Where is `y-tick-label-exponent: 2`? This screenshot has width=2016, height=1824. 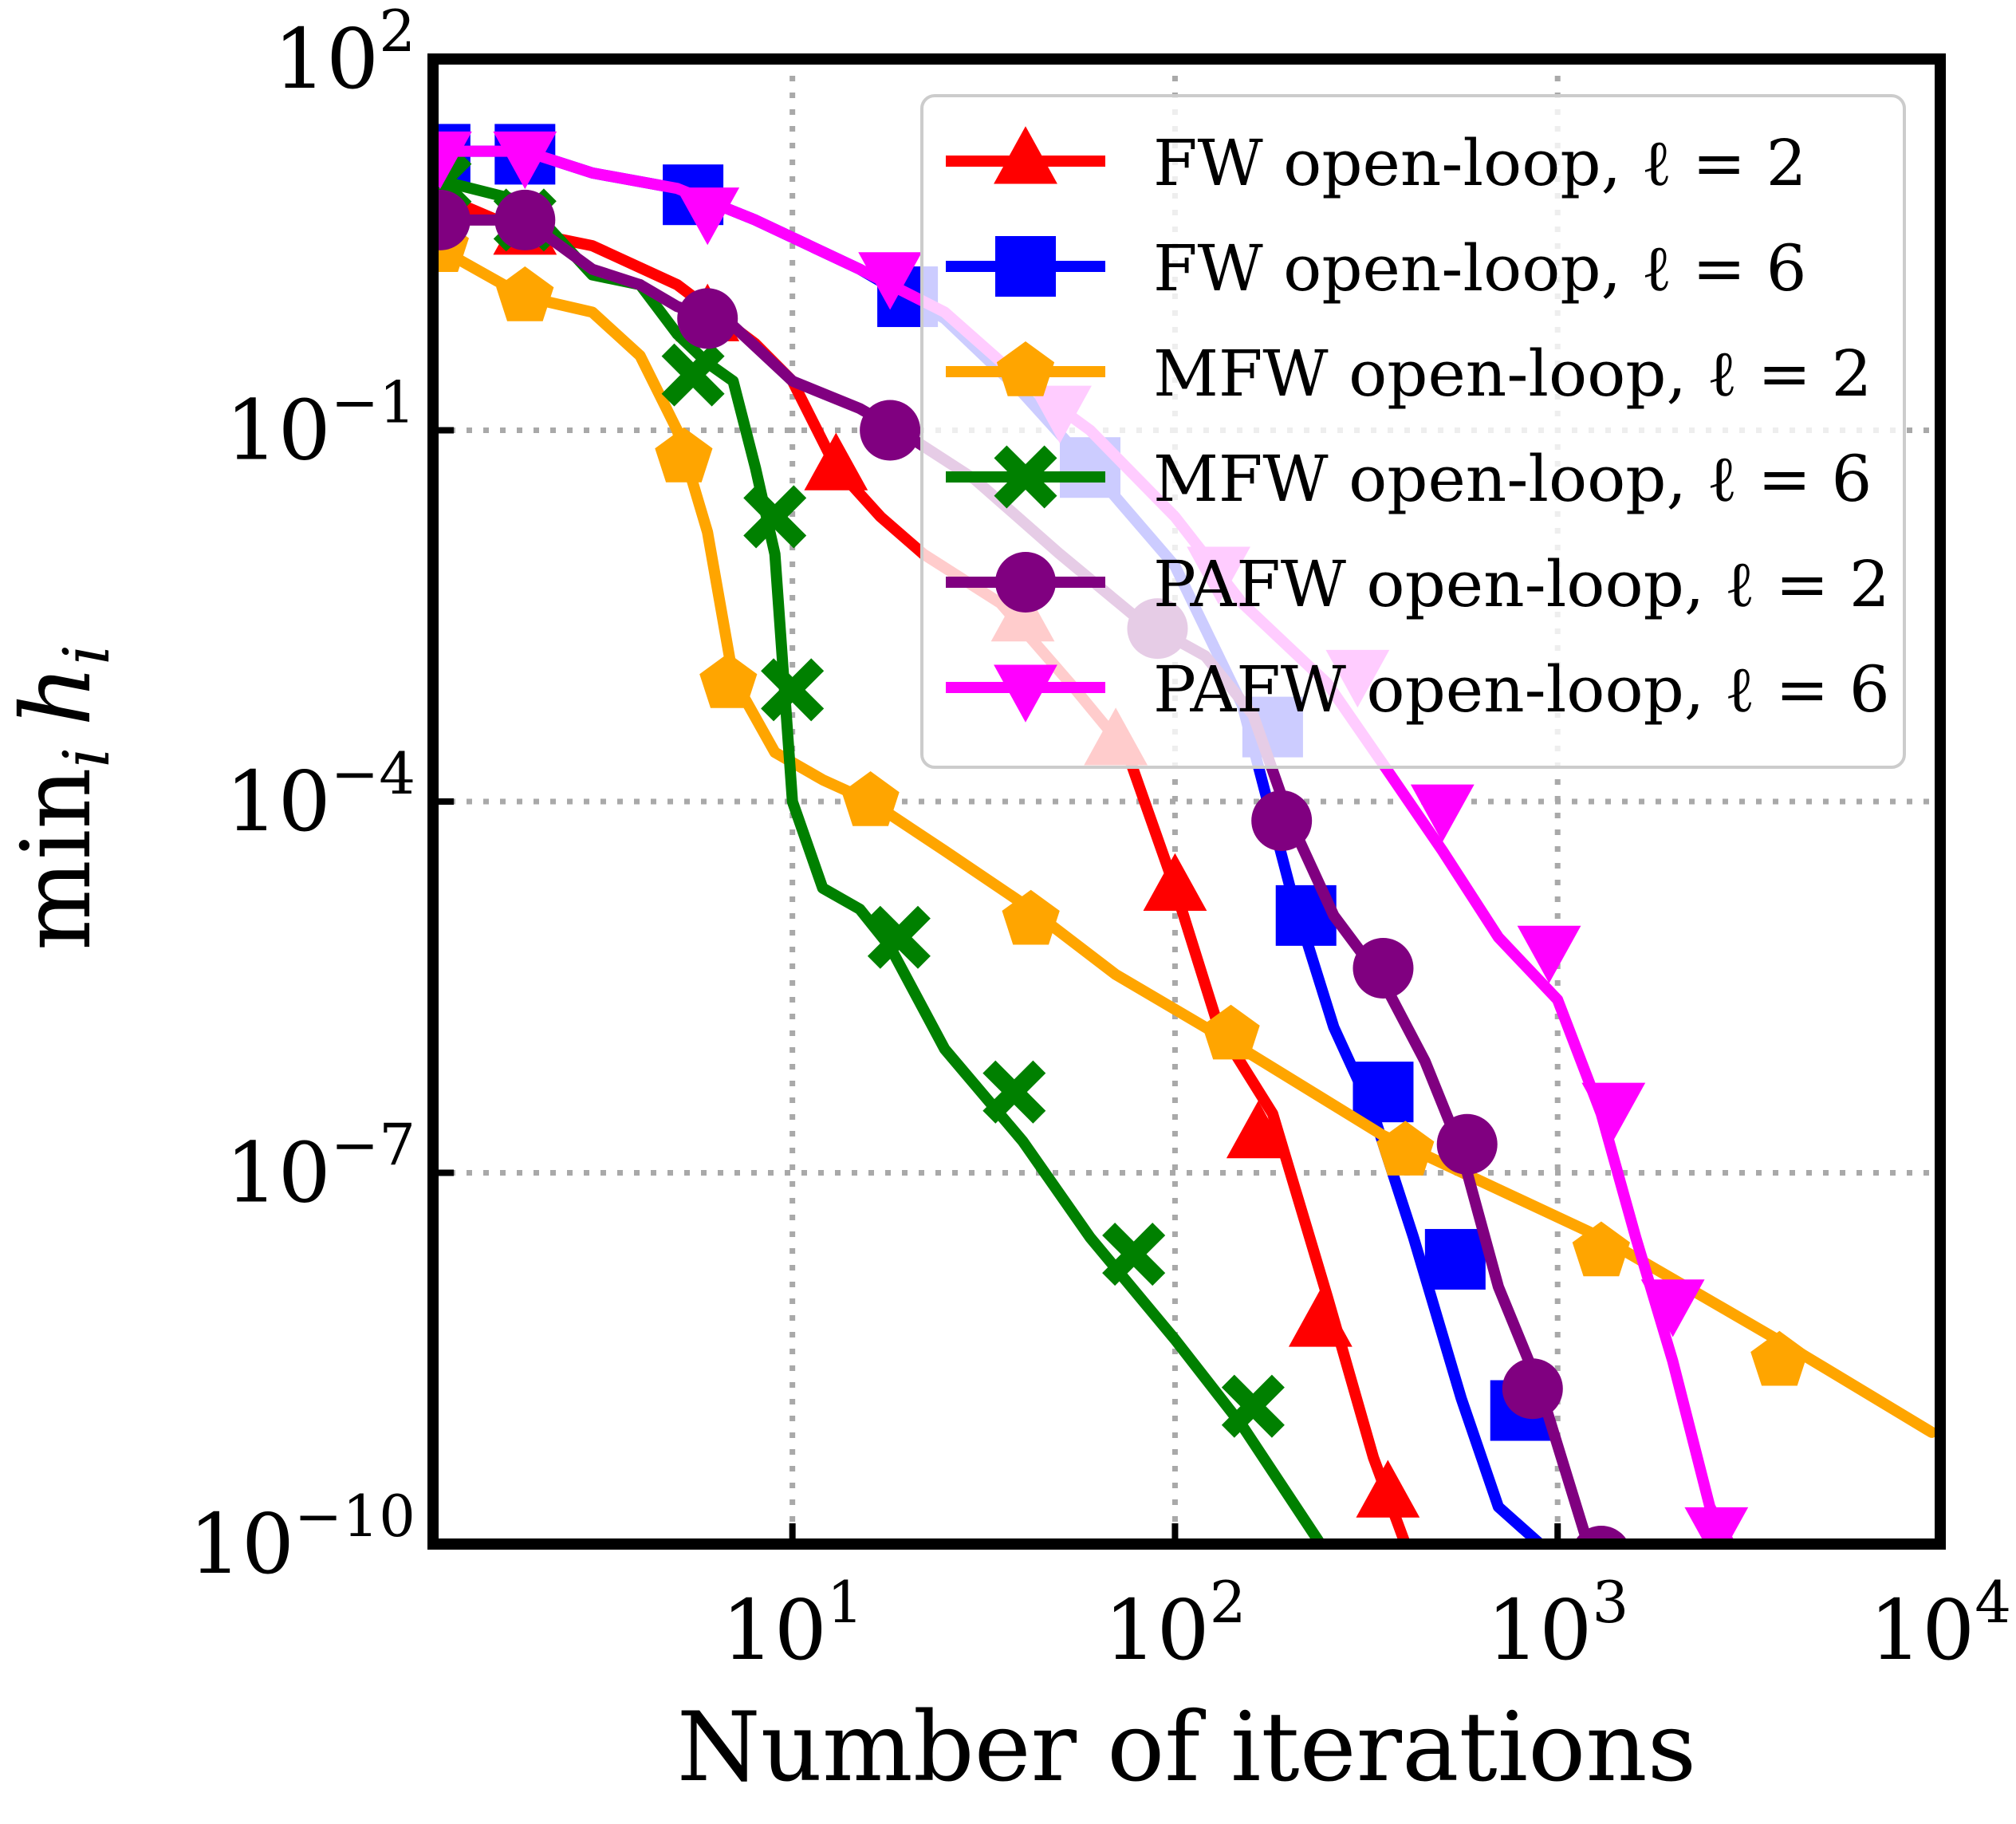 y-tick-label-exponent: 2 is located at coordinates (397, 33).